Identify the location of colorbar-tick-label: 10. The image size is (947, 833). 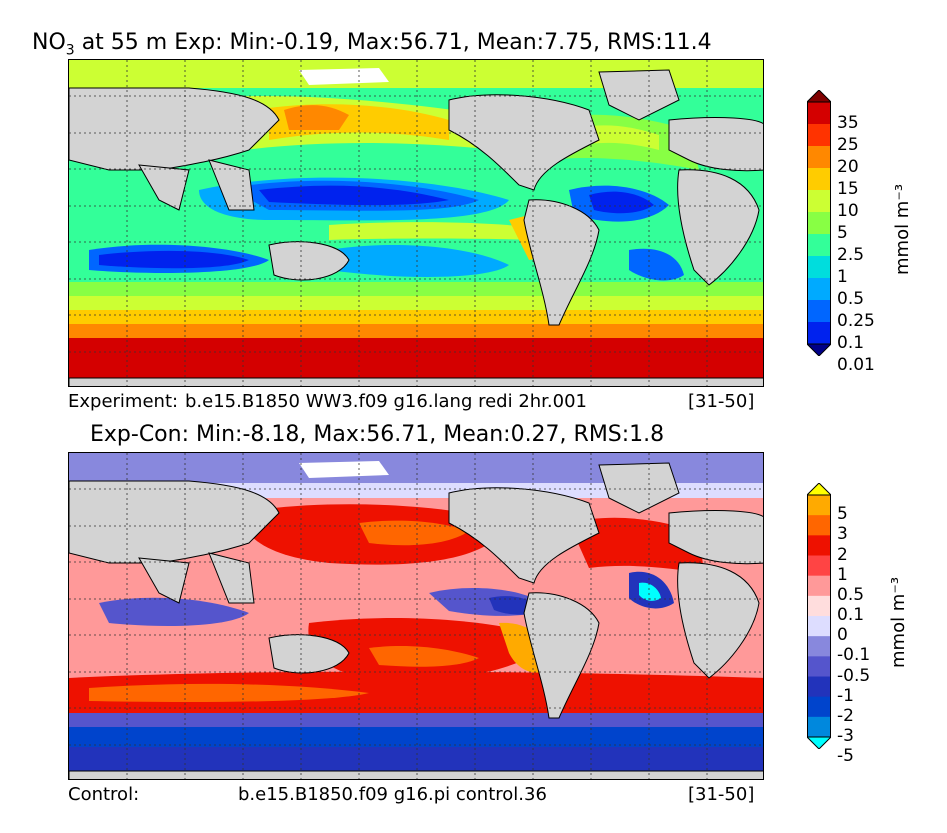
(848, 211).